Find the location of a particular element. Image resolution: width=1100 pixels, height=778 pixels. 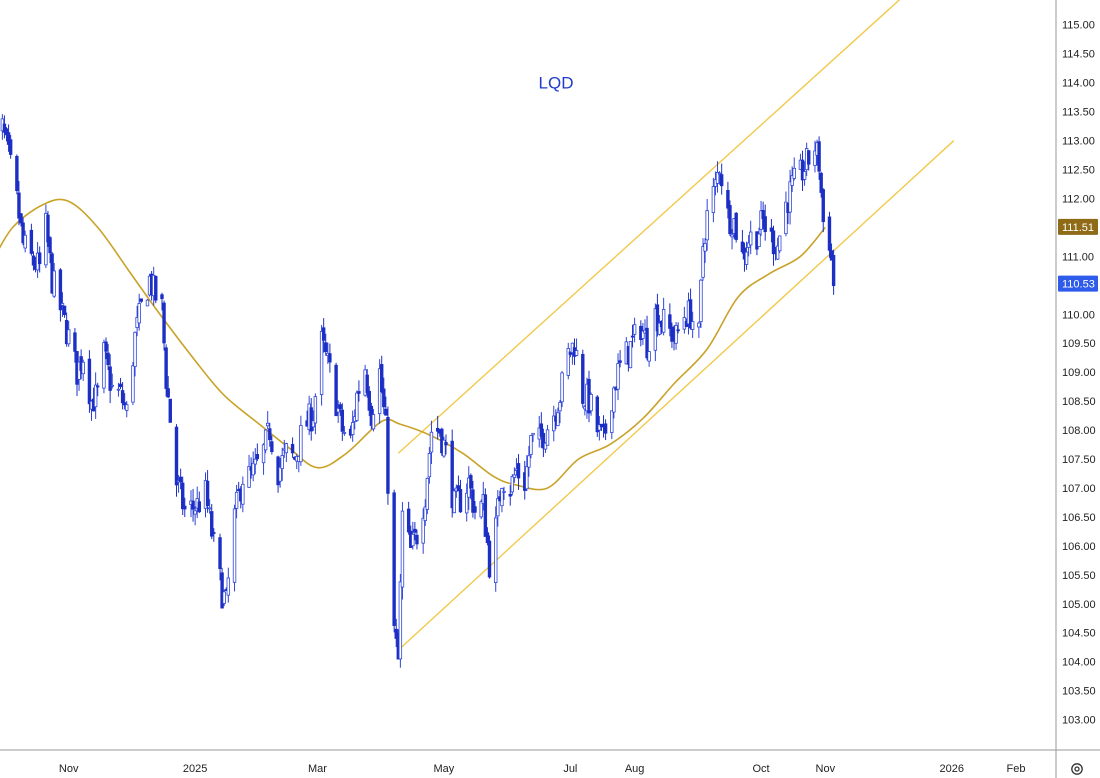

x-tick-label: 2026 is located at coordinates (952, 769).